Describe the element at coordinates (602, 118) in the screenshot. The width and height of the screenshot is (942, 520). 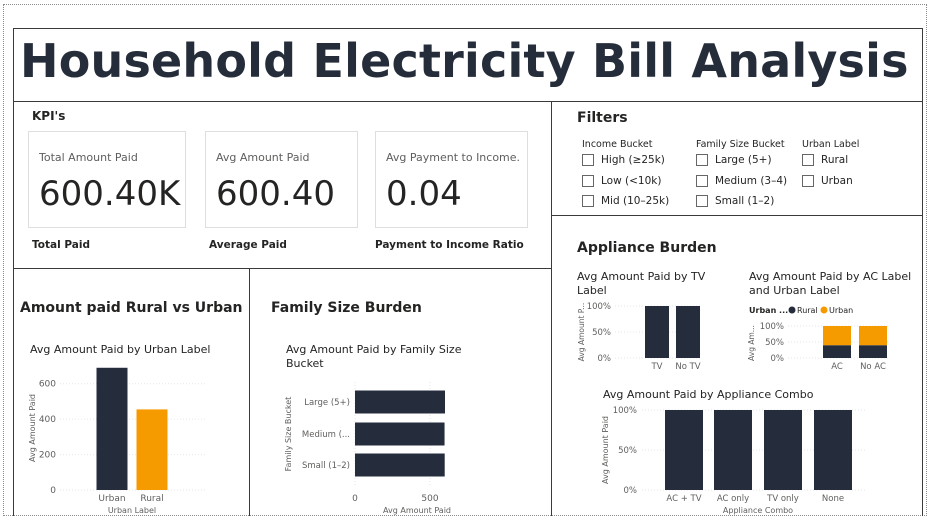
I see `filters-section-title: Filters` at that location.